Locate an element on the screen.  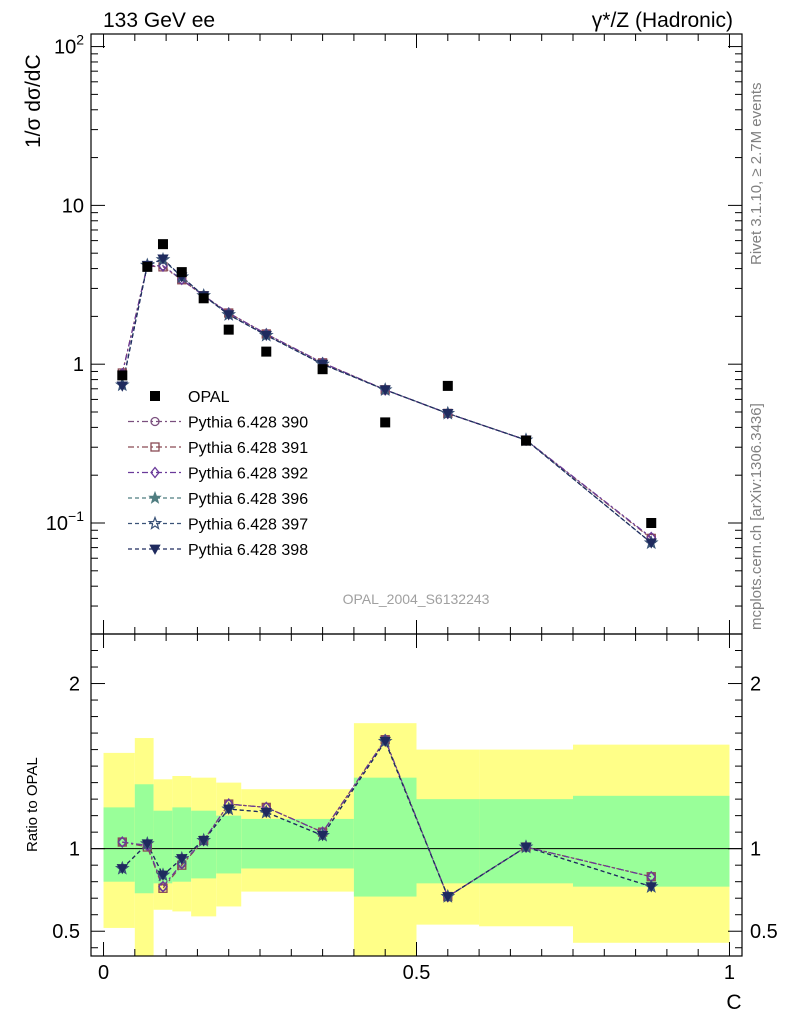
legend-label-0: Pythia 6.428 390 is located at coordinates (248, 423).